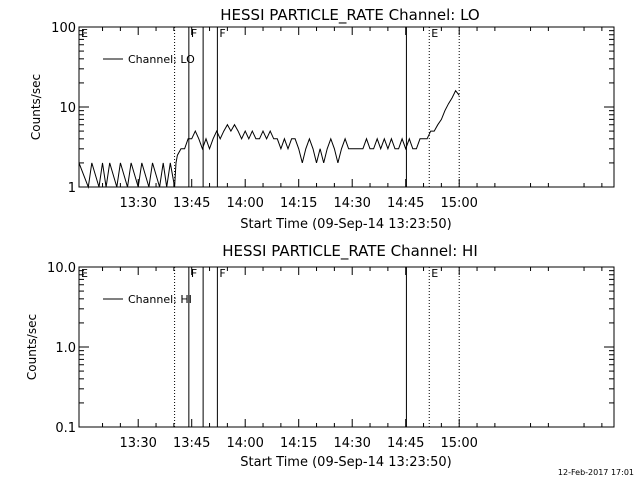  Describe the element at coordinates (67, 108) in the screenshot. I see `y-tick-label: 10` at that location.